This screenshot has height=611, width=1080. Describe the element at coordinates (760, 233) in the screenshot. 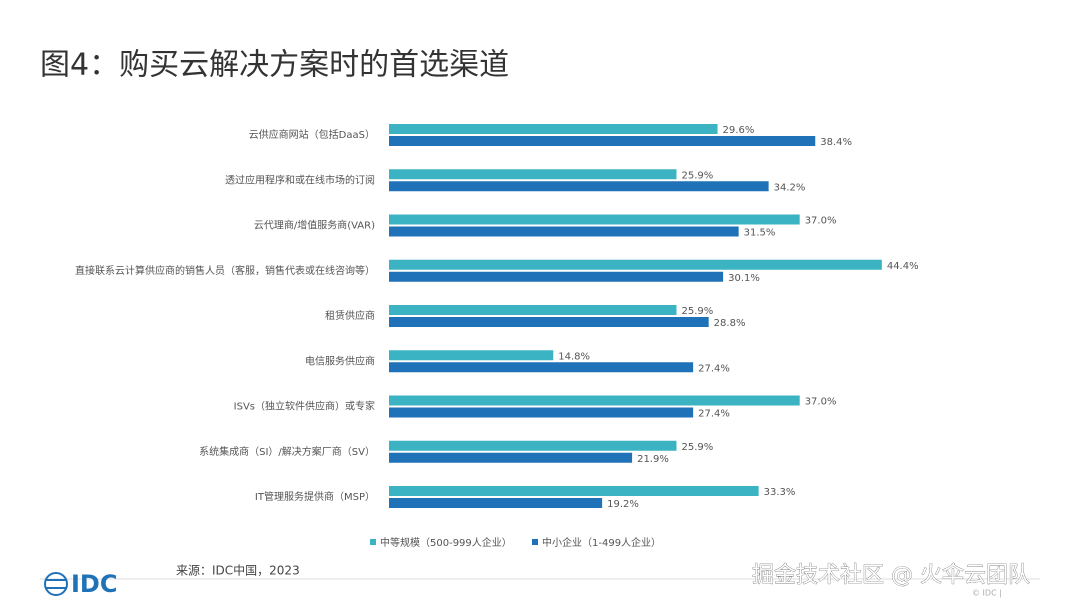

I see `value-label: 31.5%` at that location.